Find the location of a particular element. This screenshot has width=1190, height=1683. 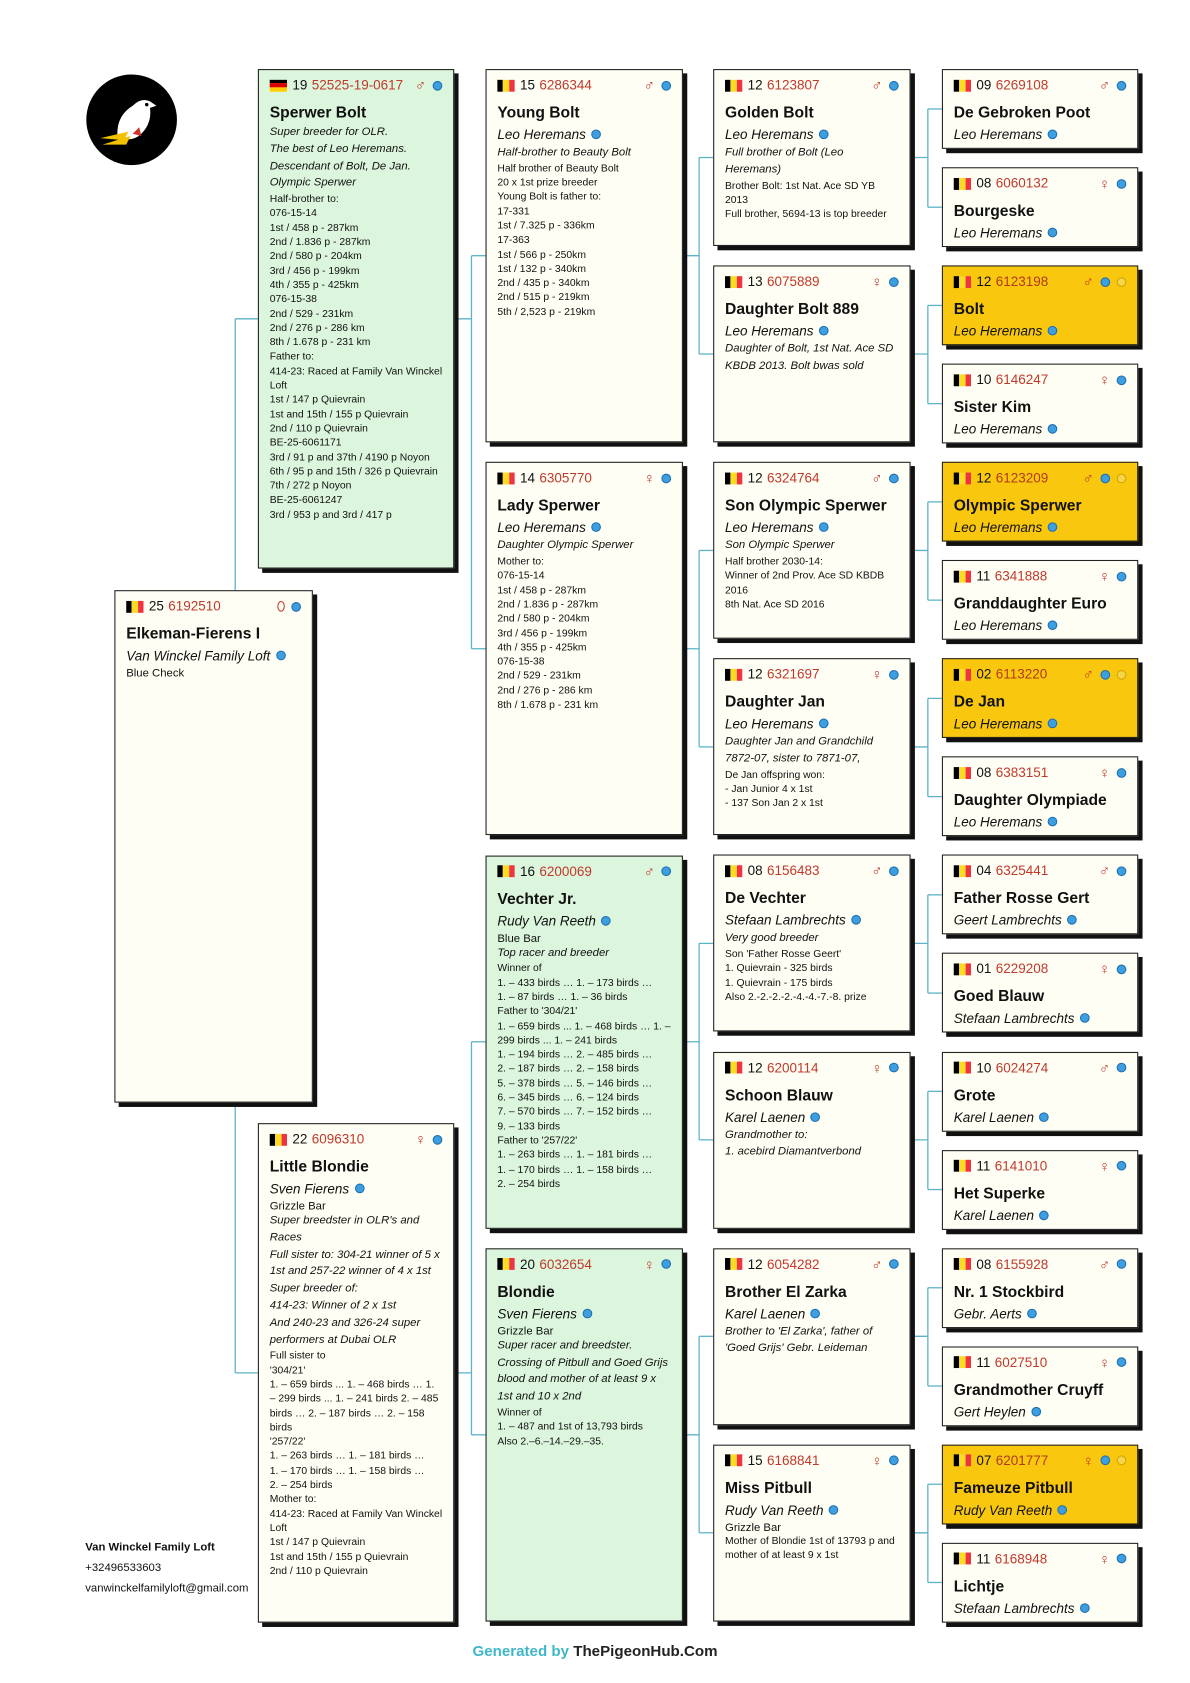

breeder-name: Rudy Van Reeth is located at coordinates (546, 921).